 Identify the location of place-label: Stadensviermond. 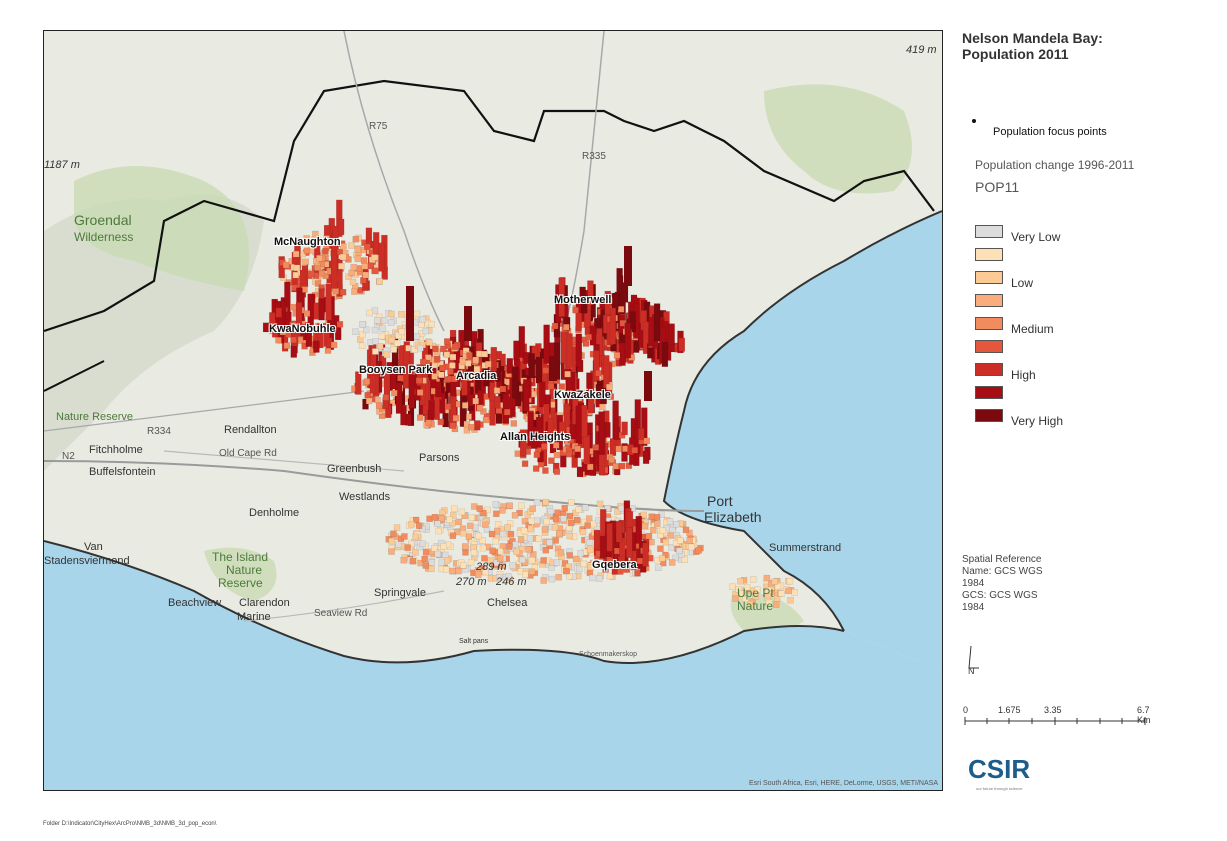
(87, 561).